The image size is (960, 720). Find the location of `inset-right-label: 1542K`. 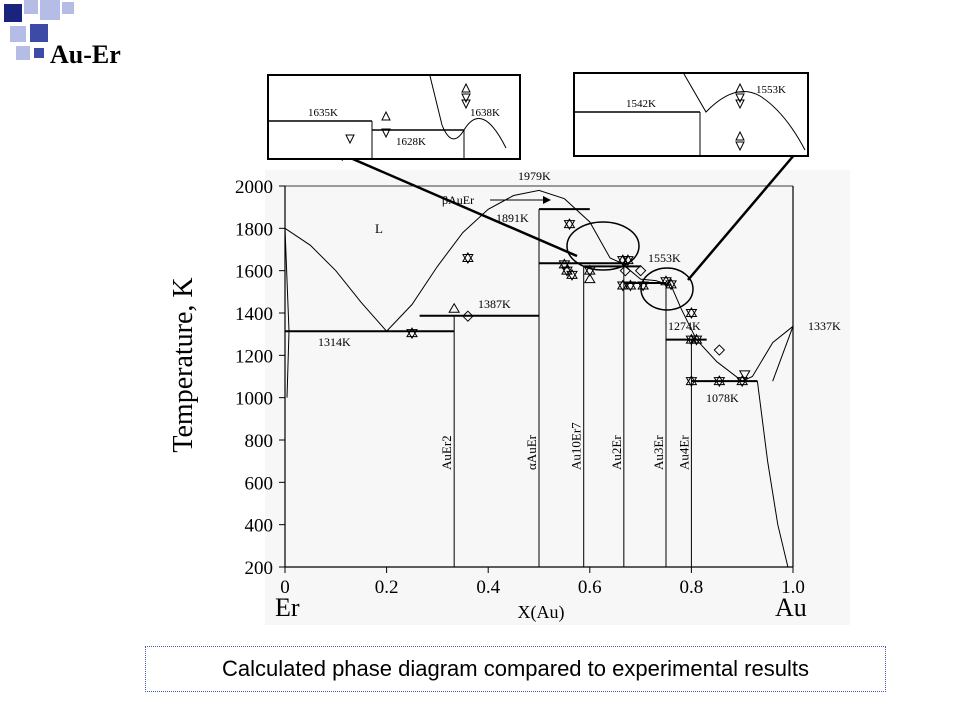

inset-right-label: 1542K is located at coordinates (641, 104).